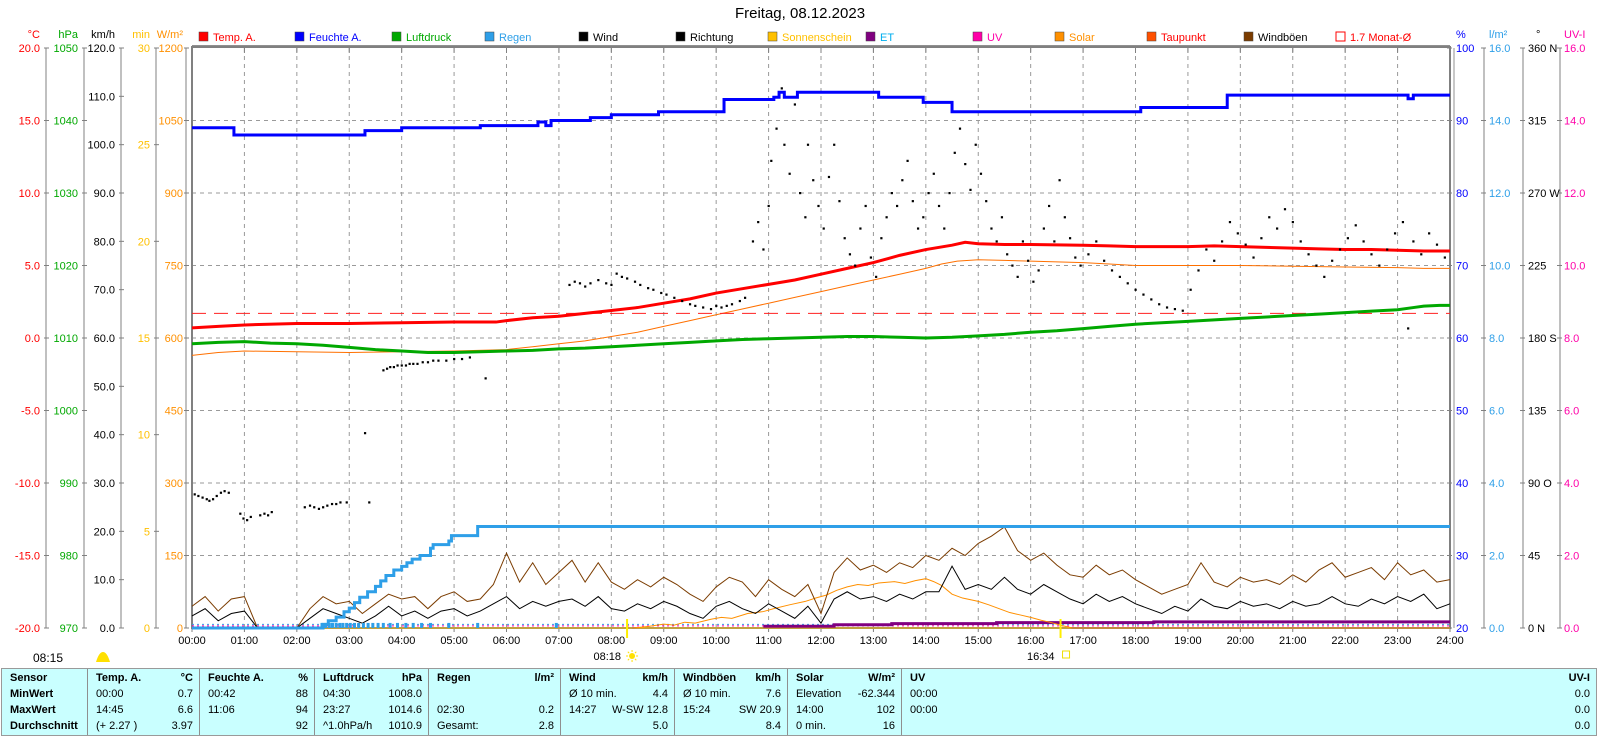 Image resolution: width=1600 pixels, height=740 pixels. What do you see at coordinates (810, 678) in the screenshot?
I see `table-col-name: Solar` at bounding box center [810, 678].